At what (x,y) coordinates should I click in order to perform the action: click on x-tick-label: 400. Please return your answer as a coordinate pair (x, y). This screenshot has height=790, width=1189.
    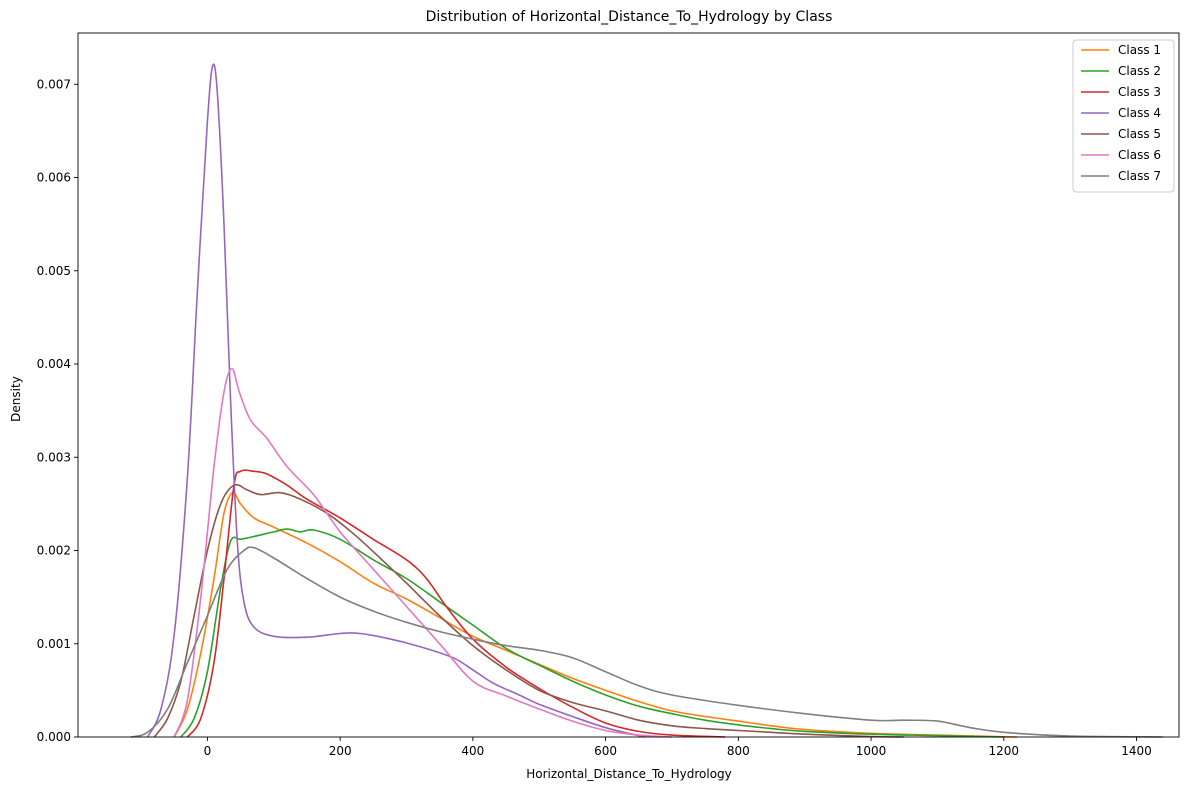
    Looking at the image, I should click on (472, 751).